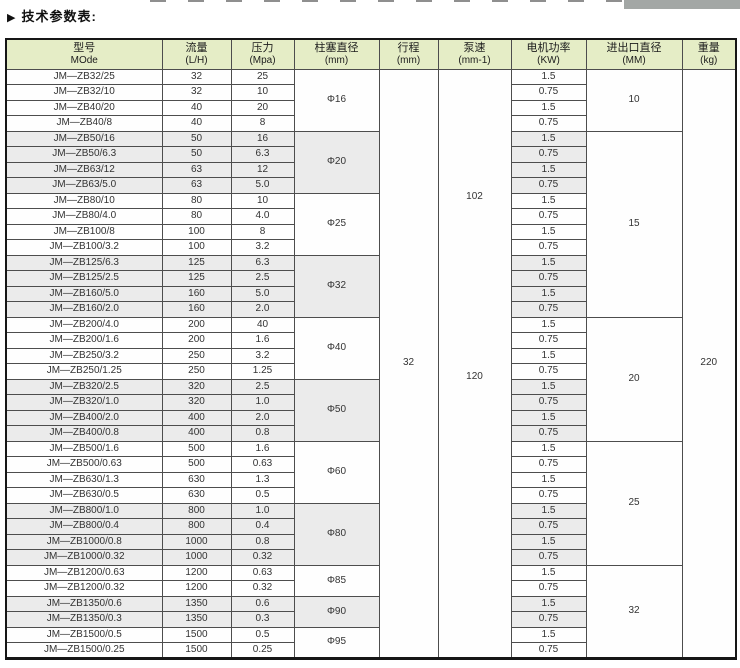 The width and height of the screenshot is (740, 668). What do you see at coordinates (196, 386) in the screenshot?
I see `flow-cell: 320` at bounding box center [196, 386].